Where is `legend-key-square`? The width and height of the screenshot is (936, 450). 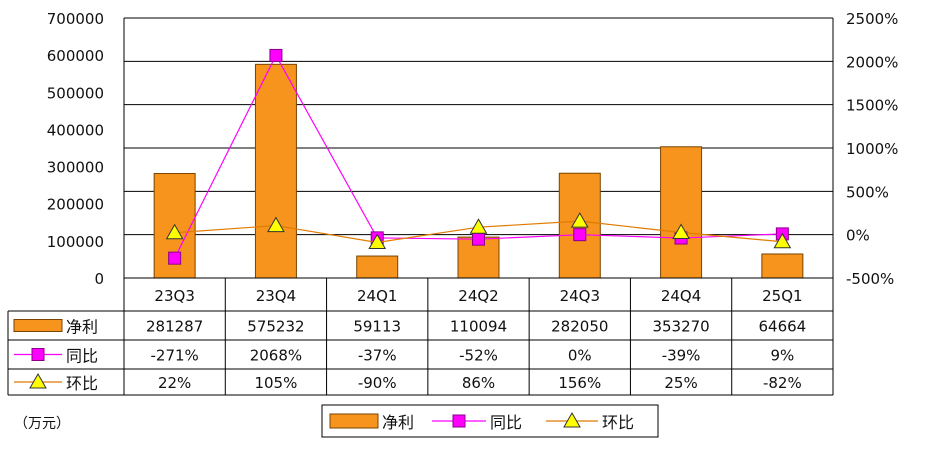 legend-key-square is located at coordinates (459, 421).